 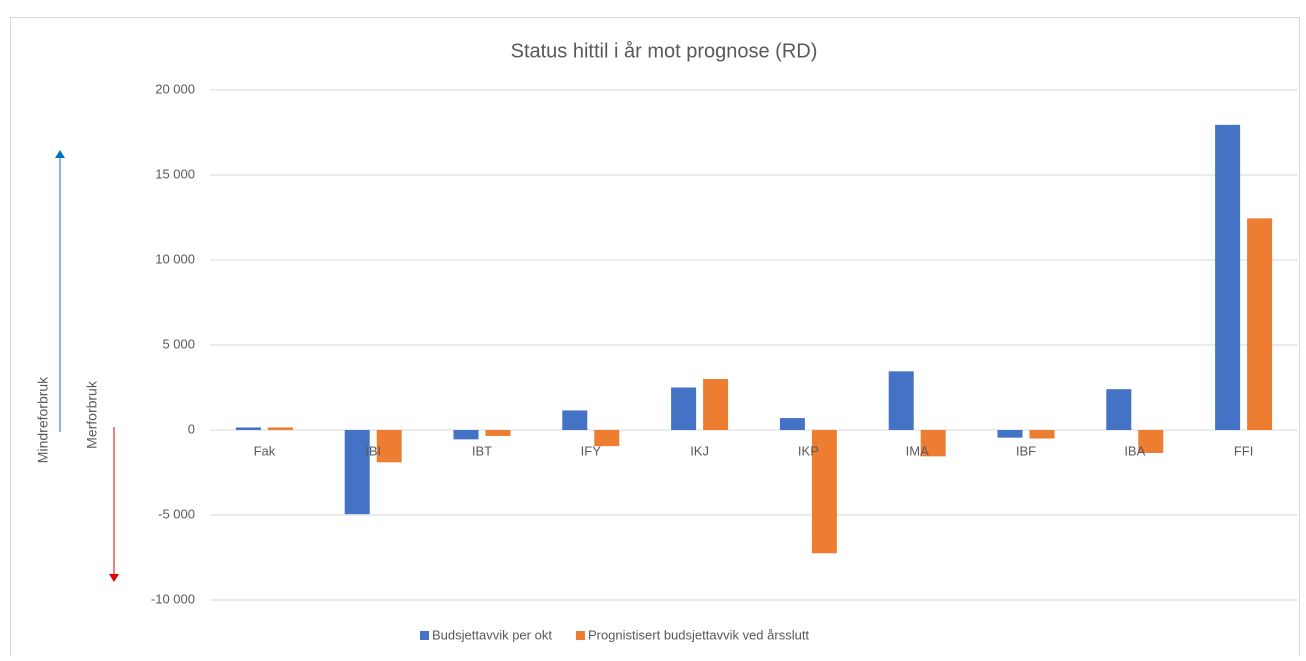 I want to click on y-tick-label: 15 000, so click(x=175, y=173).